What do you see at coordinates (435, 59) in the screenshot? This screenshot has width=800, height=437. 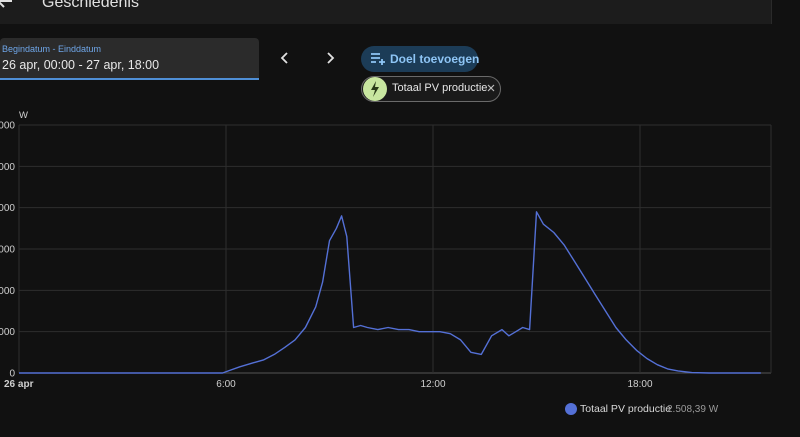 I see `add-target-label: Doel toevoegen` at bounding box center [435, 59].